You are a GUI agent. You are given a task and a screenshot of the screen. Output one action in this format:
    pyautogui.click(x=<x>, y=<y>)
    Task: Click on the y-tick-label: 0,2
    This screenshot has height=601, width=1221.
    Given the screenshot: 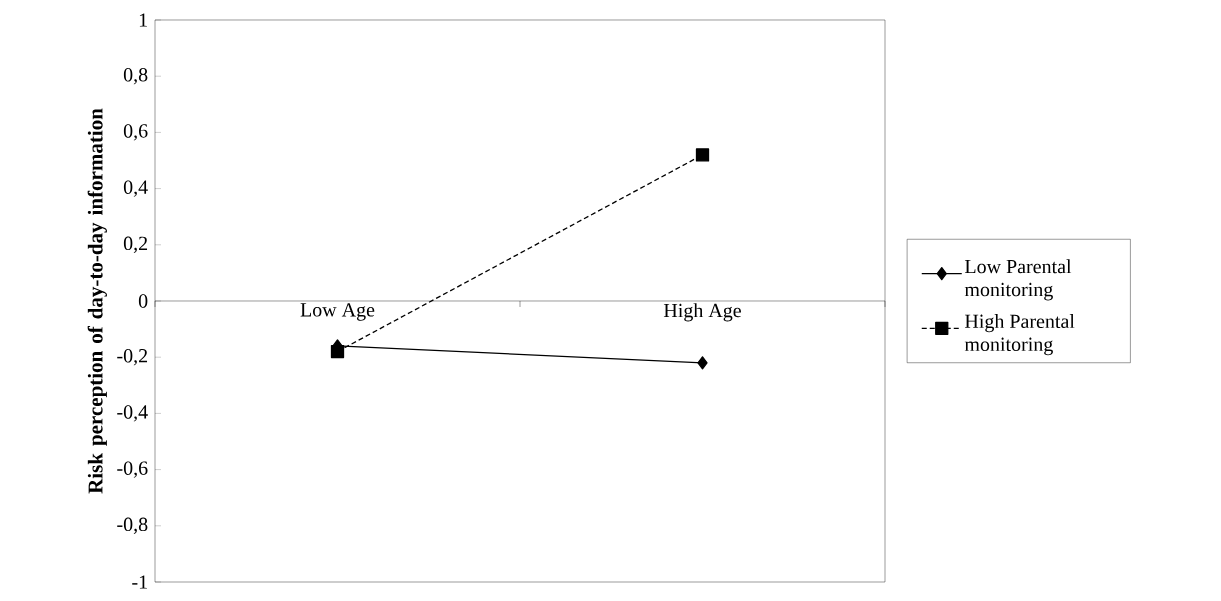 What is the action you would take?
    pyautogui.click(x=135, y=244)
    